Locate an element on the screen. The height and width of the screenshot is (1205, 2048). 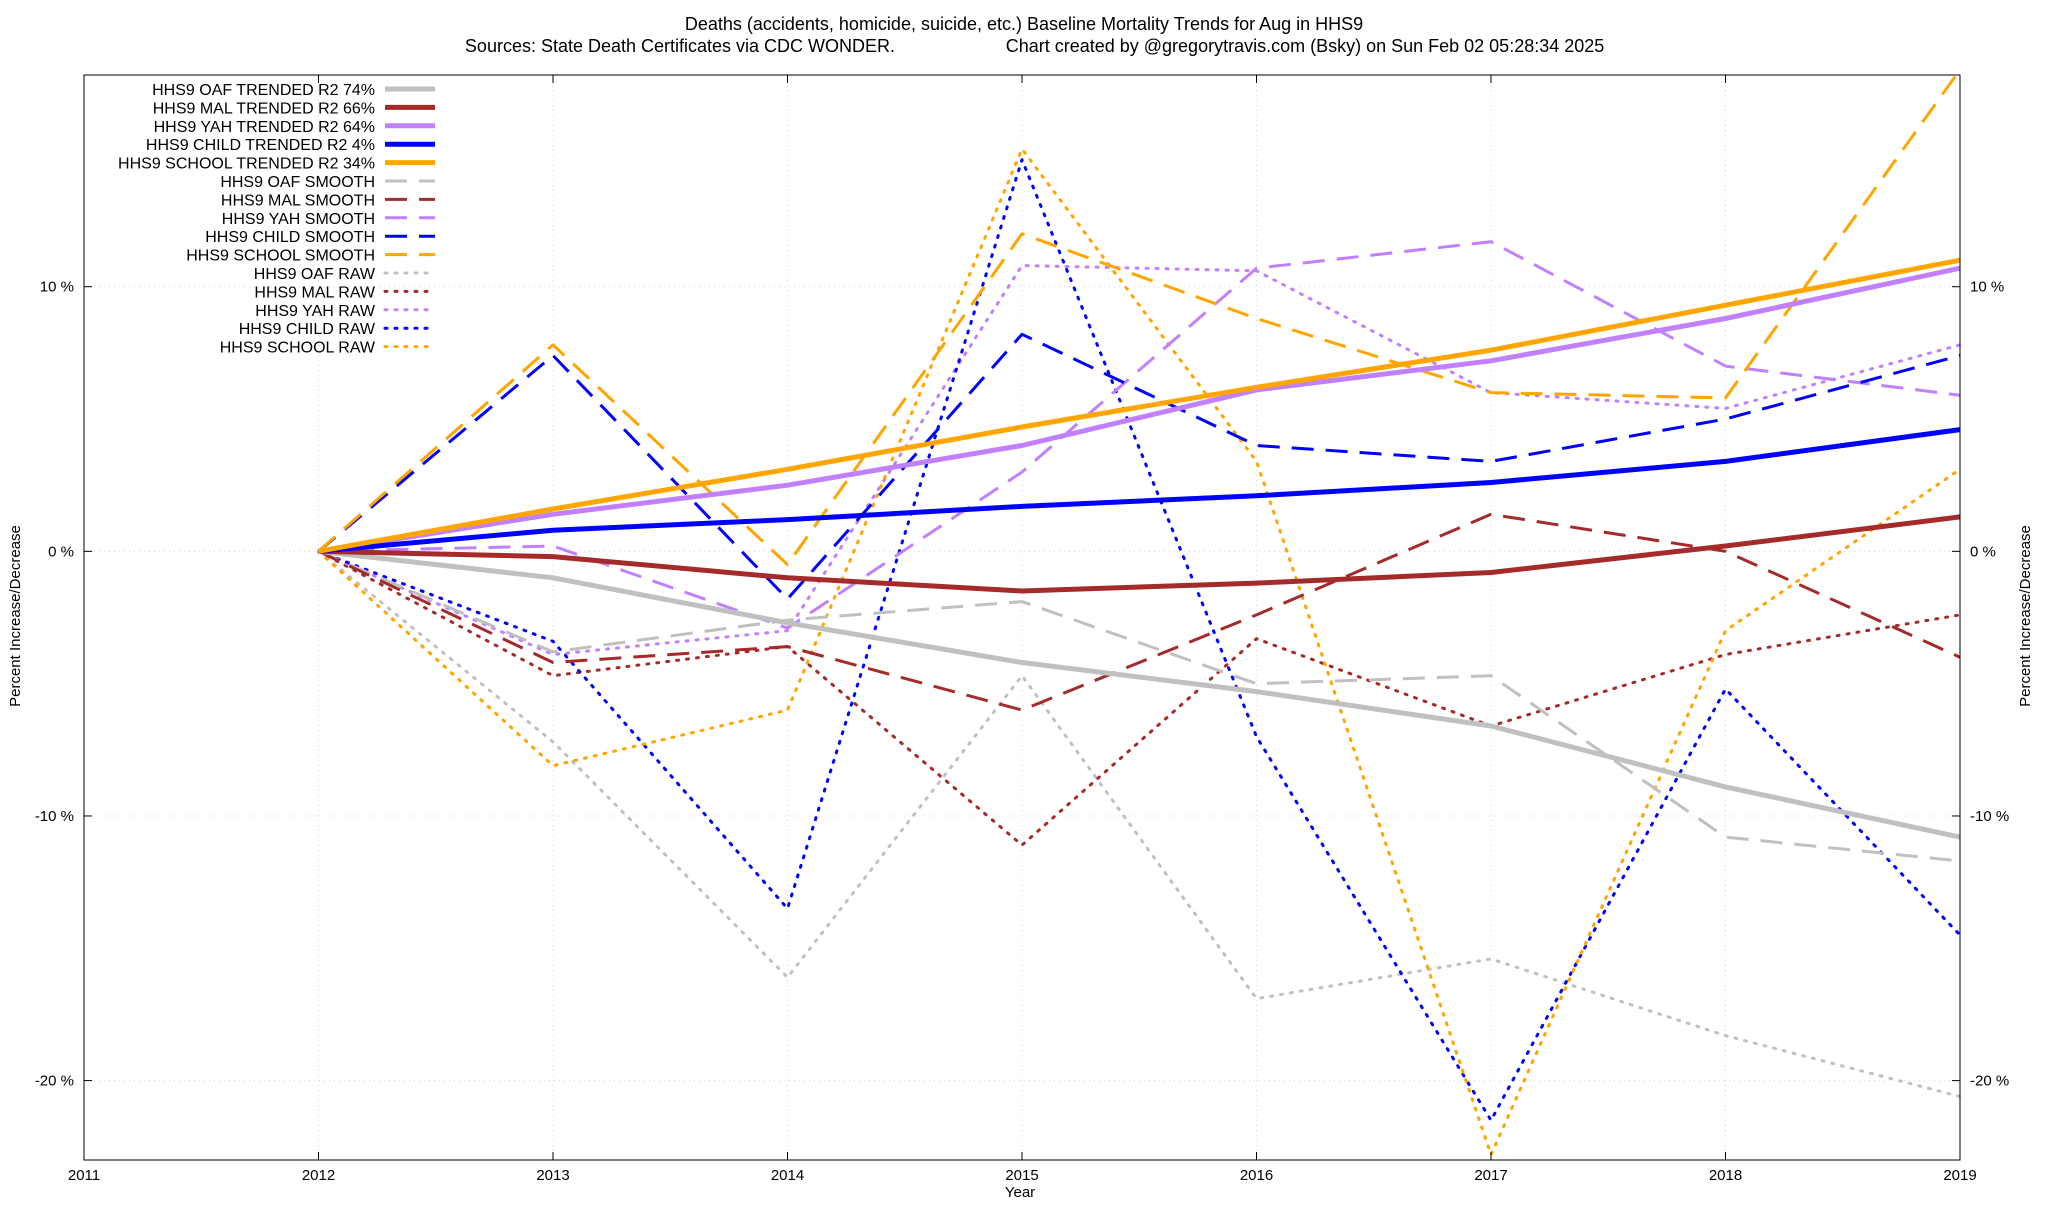
legend-label: HHS9 OAF RAW is located at coordinates (315, 274).